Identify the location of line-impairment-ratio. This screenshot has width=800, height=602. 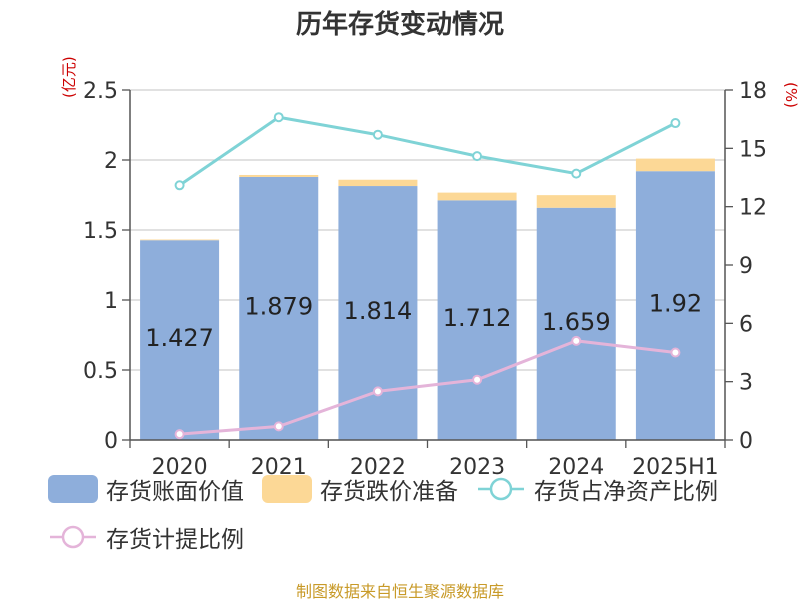
(427, 387).